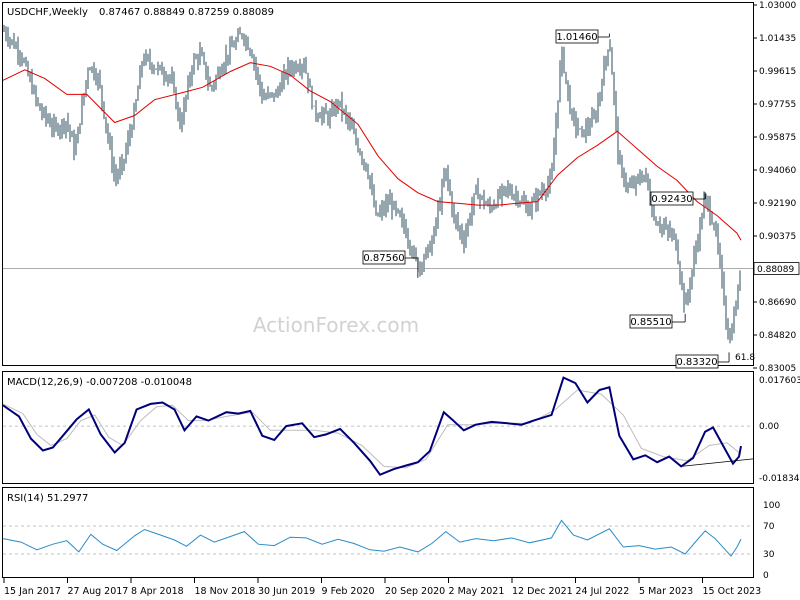 The image size is (800, 600). I want to click on fib-label: 61.8, so click(745, 358).